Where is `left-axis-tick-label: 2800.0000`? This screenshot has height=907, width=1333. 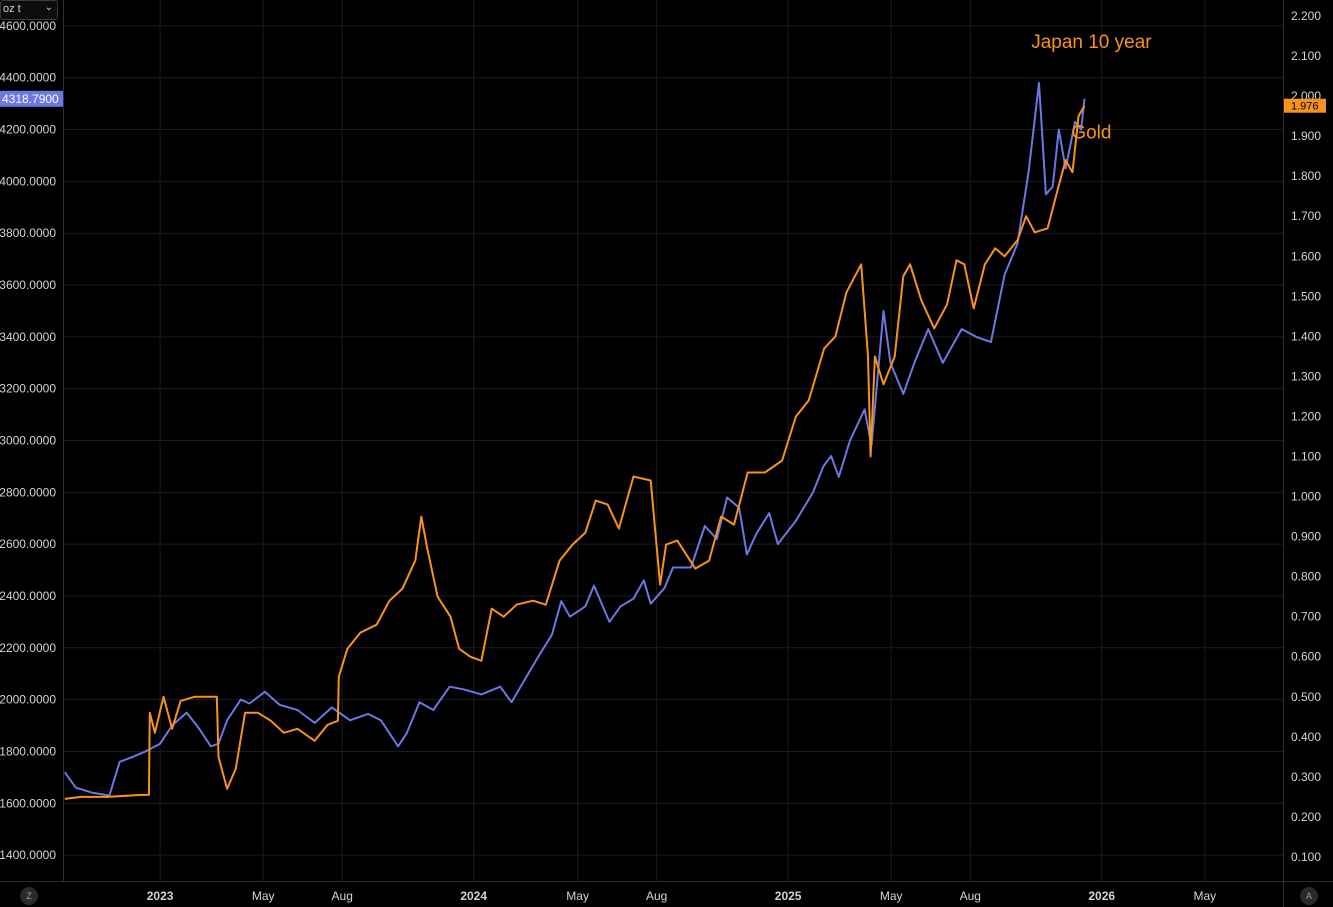
left-axis-tick-label: 2800.0000 is located at coordinates (28, 492).